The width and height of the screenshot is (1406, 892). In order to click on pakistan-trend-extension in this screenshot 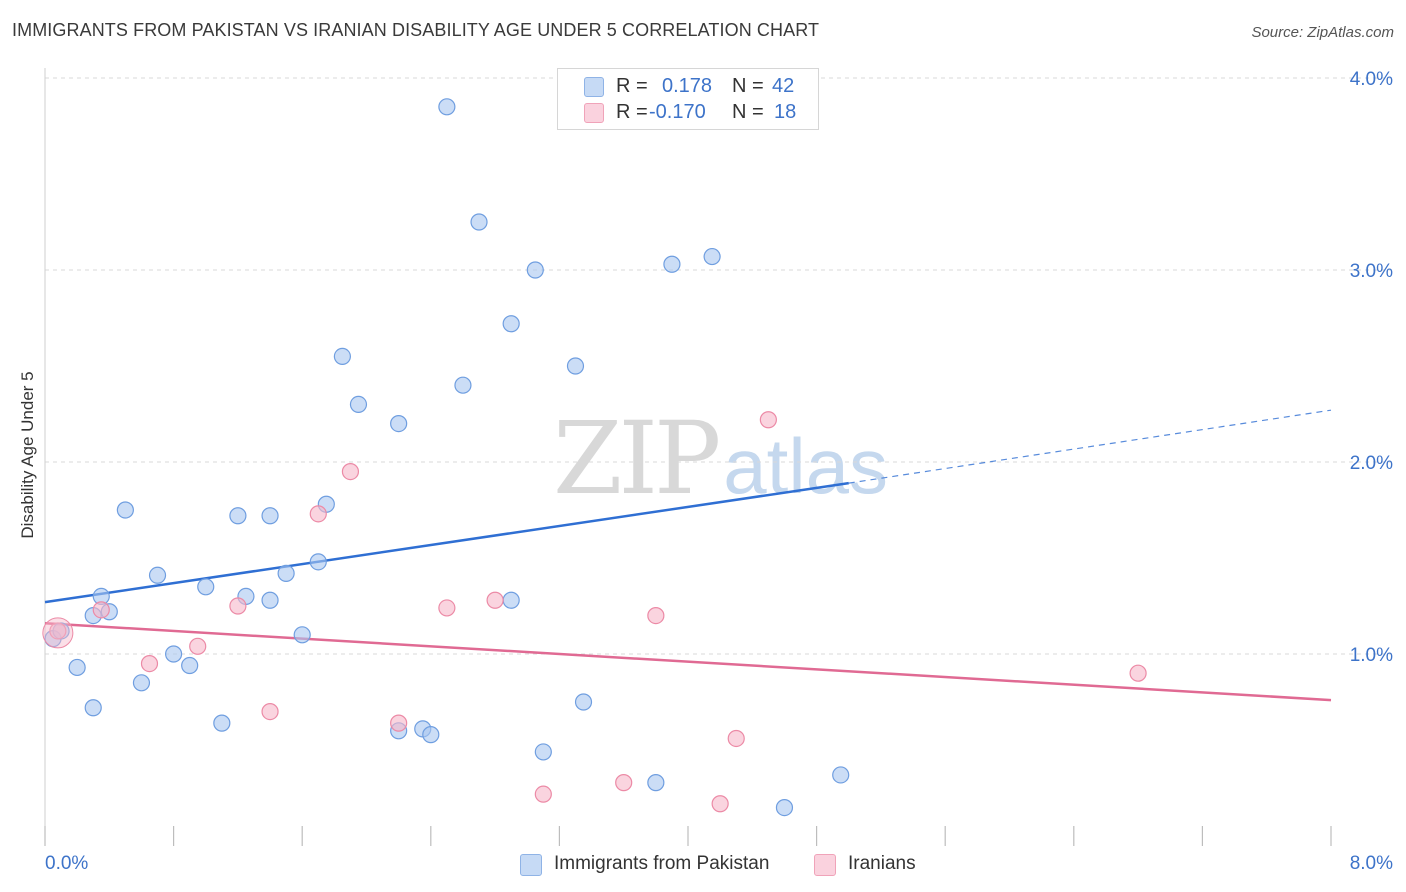, I will do `click(1090, 446)`.